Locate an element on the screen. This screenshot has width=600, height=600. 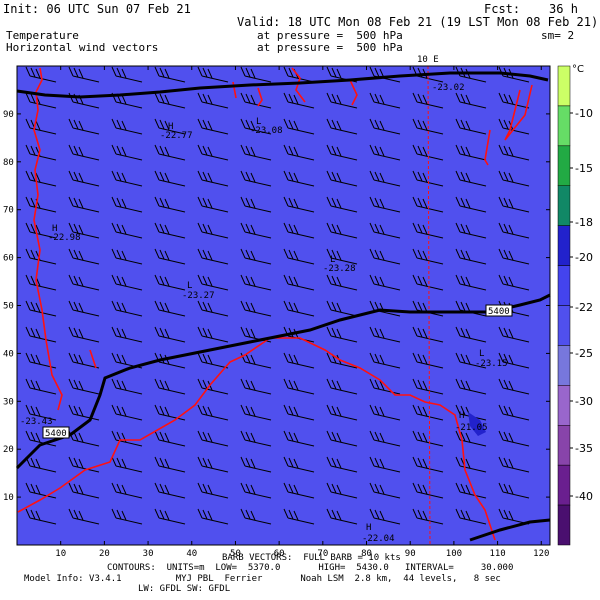
init-time: Init: 06 UTC Sun 07 Feb 21 is located at coordinates (97, 9).